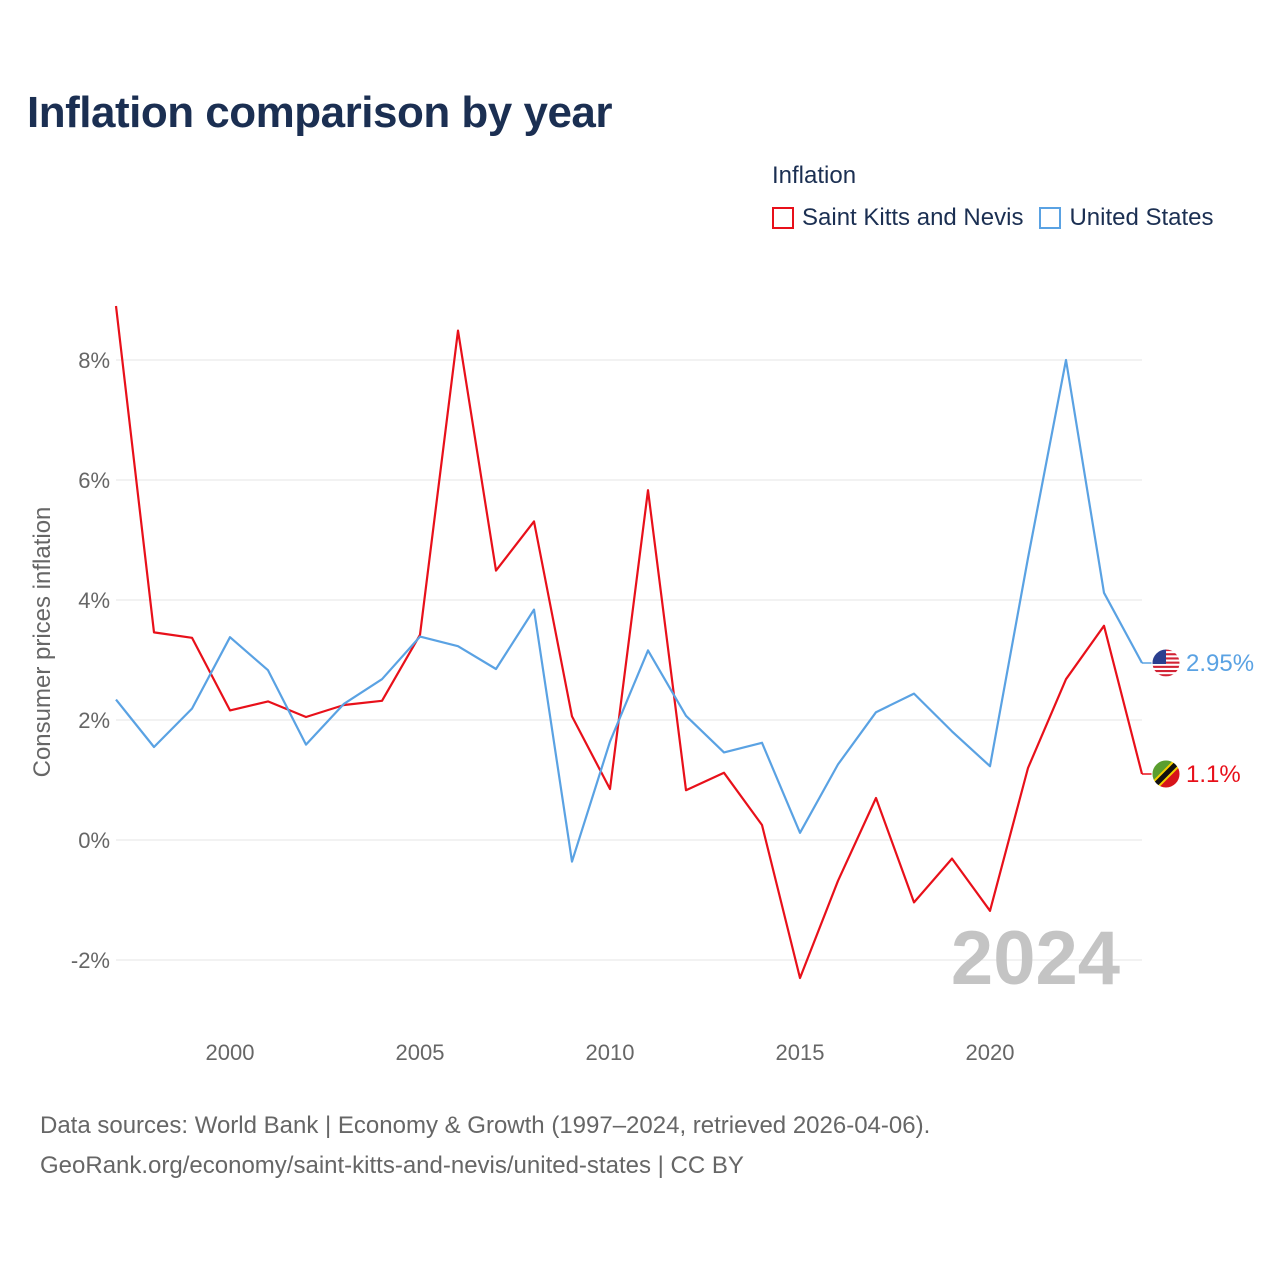 Image resolution: width=1280 pixels, height=1280 pixels. I want to click on y-tick-label: -2%, so click(90, 960).